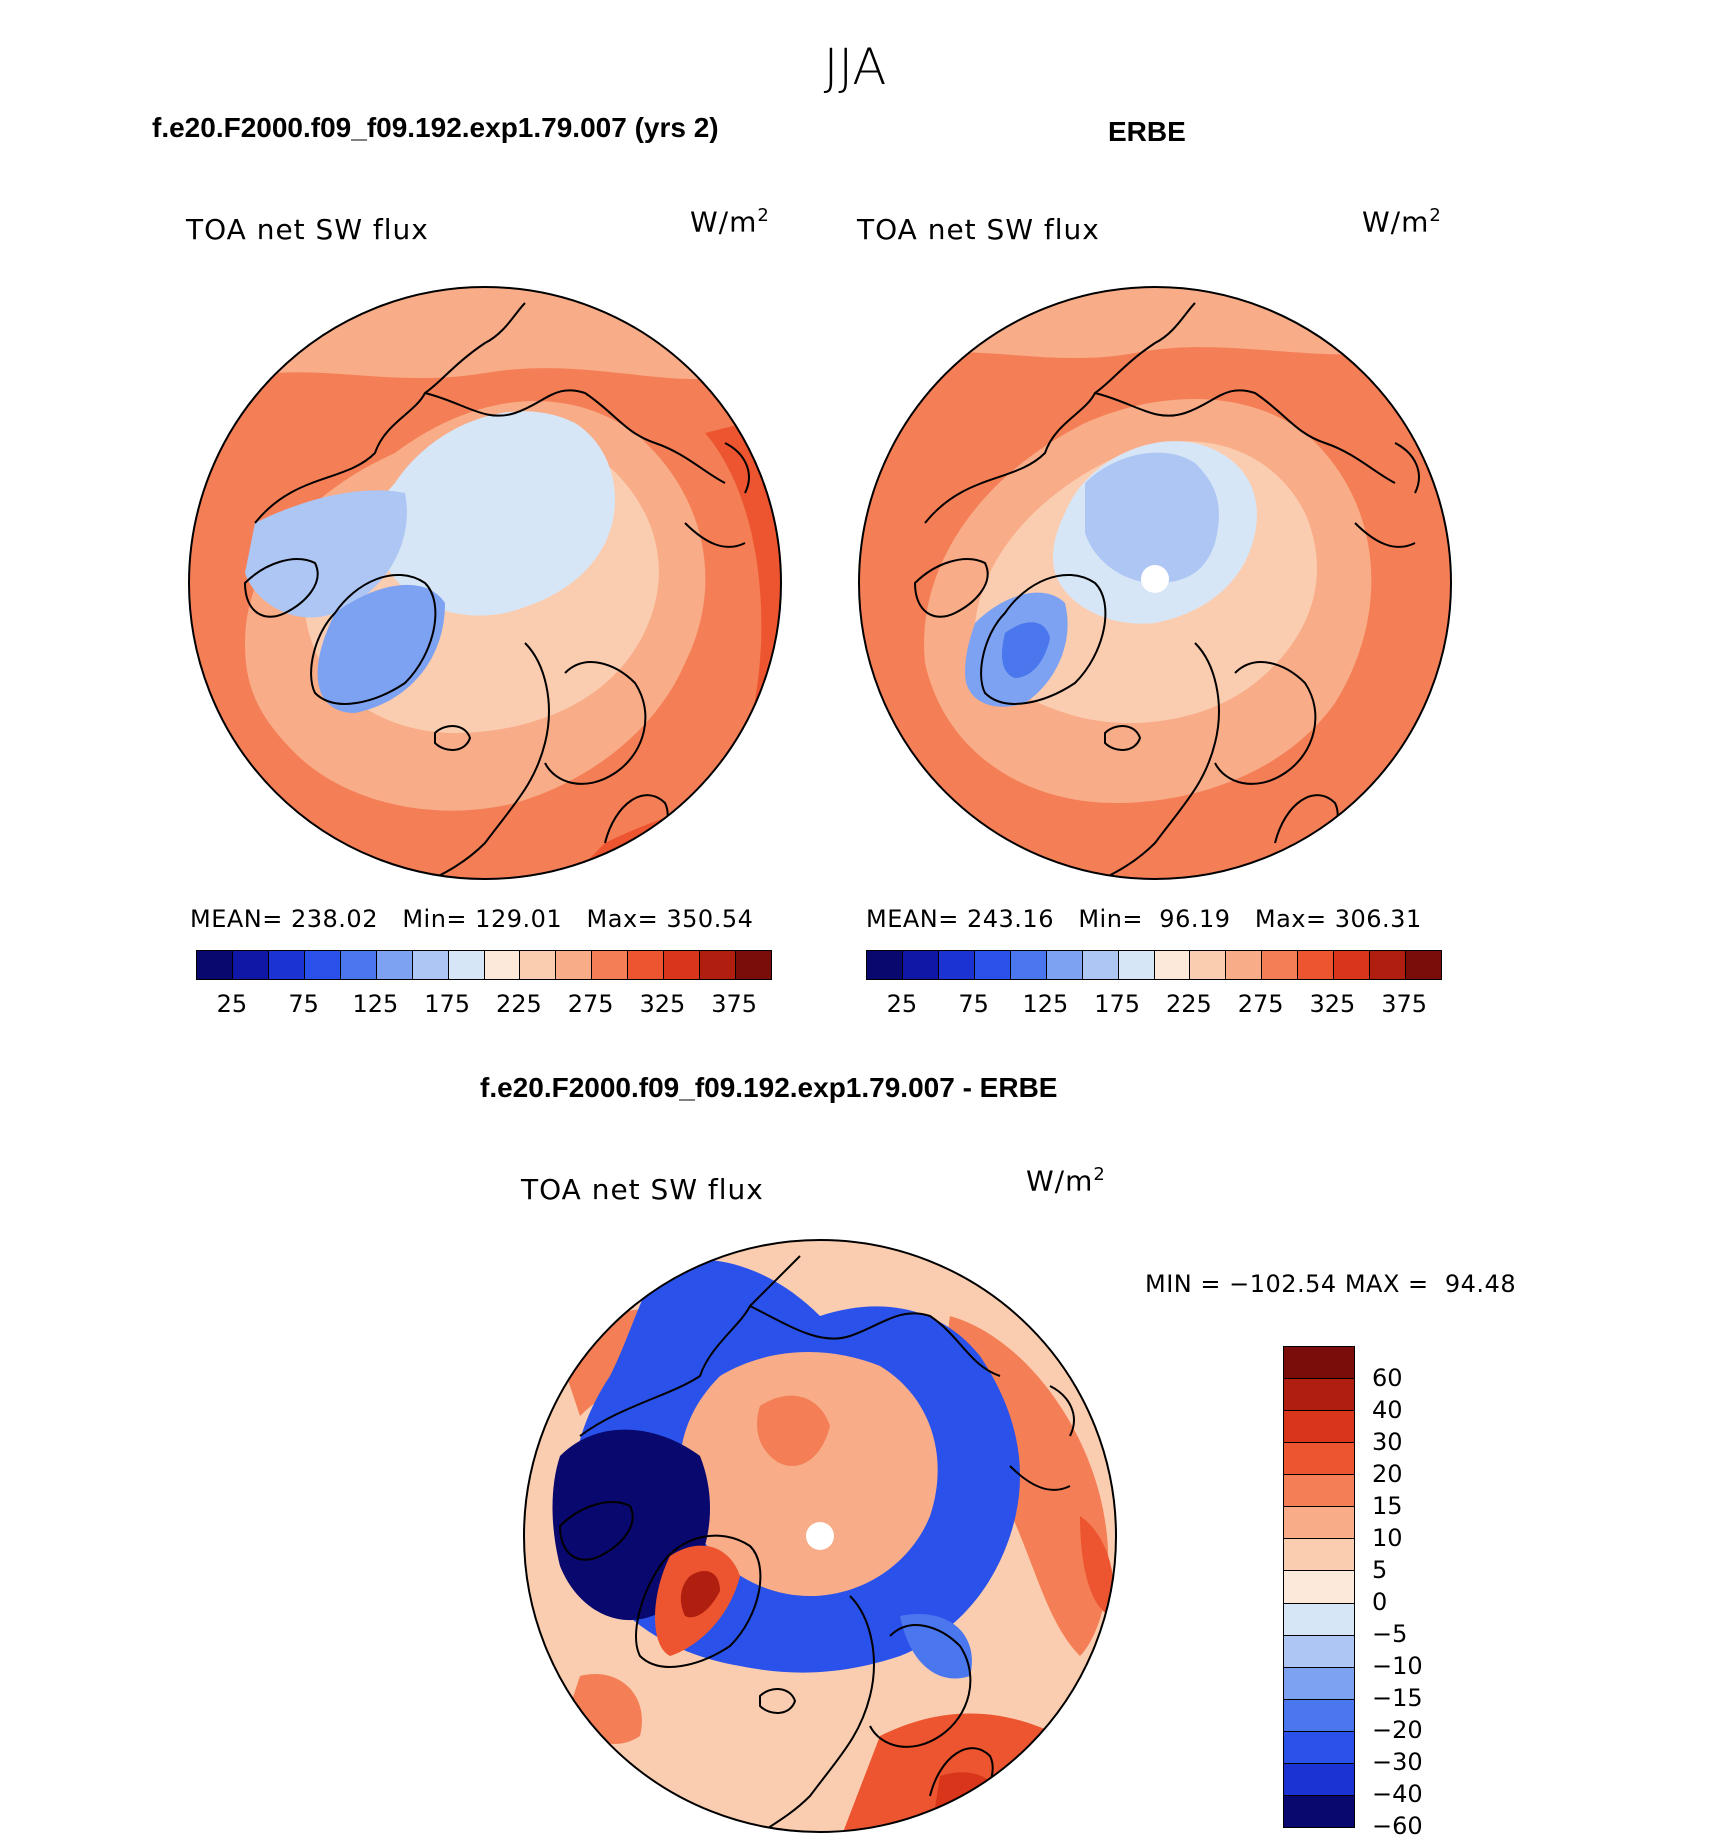 The image size is (1710, 1840). What do you see at coordinates (590, 1004) in the screenshot?
I see `colorbar-tick-label: 275` at bounding box center [590, 1004].